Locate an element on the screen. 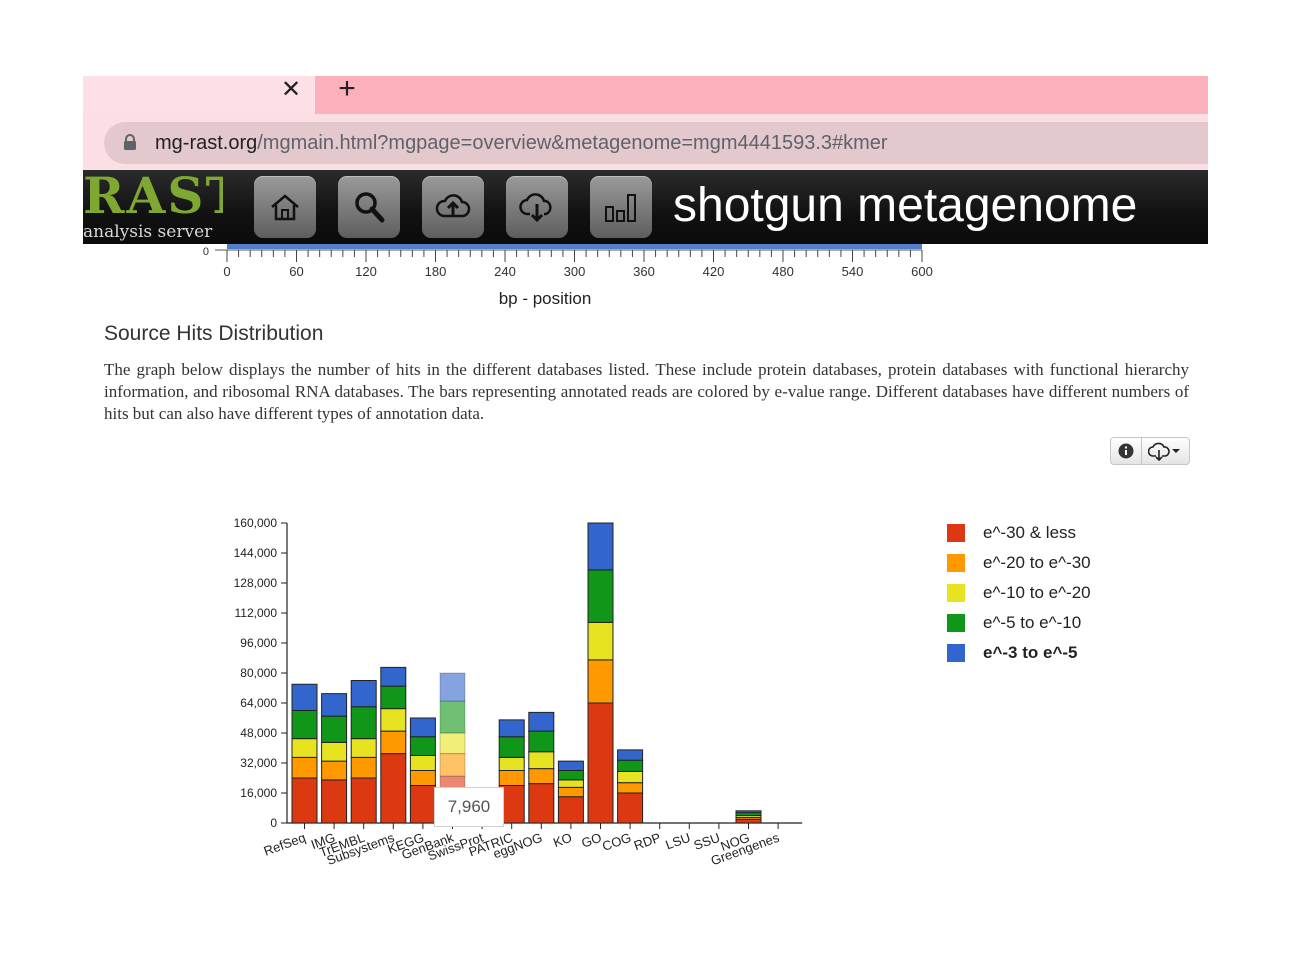 This screenshot has width=1309, height=976. axis-tick-label: 300 is located at coordinates (575, 271).